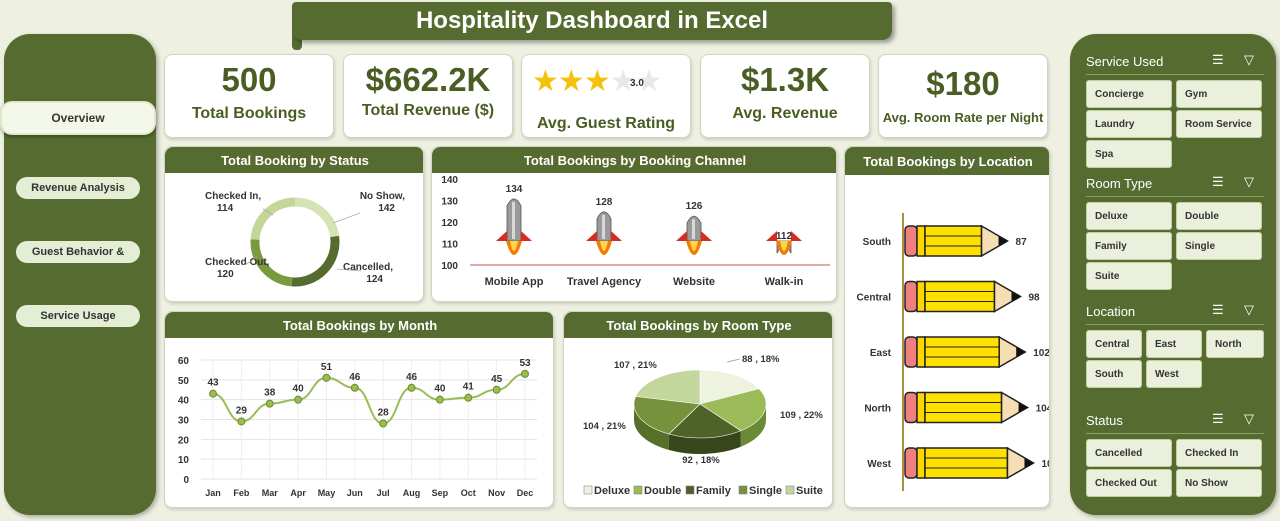 This screenshot has width=1280, height=521. Describe the element at coordinates (714, 491) in the screenshot. I see `legend-label: Family` at that location.